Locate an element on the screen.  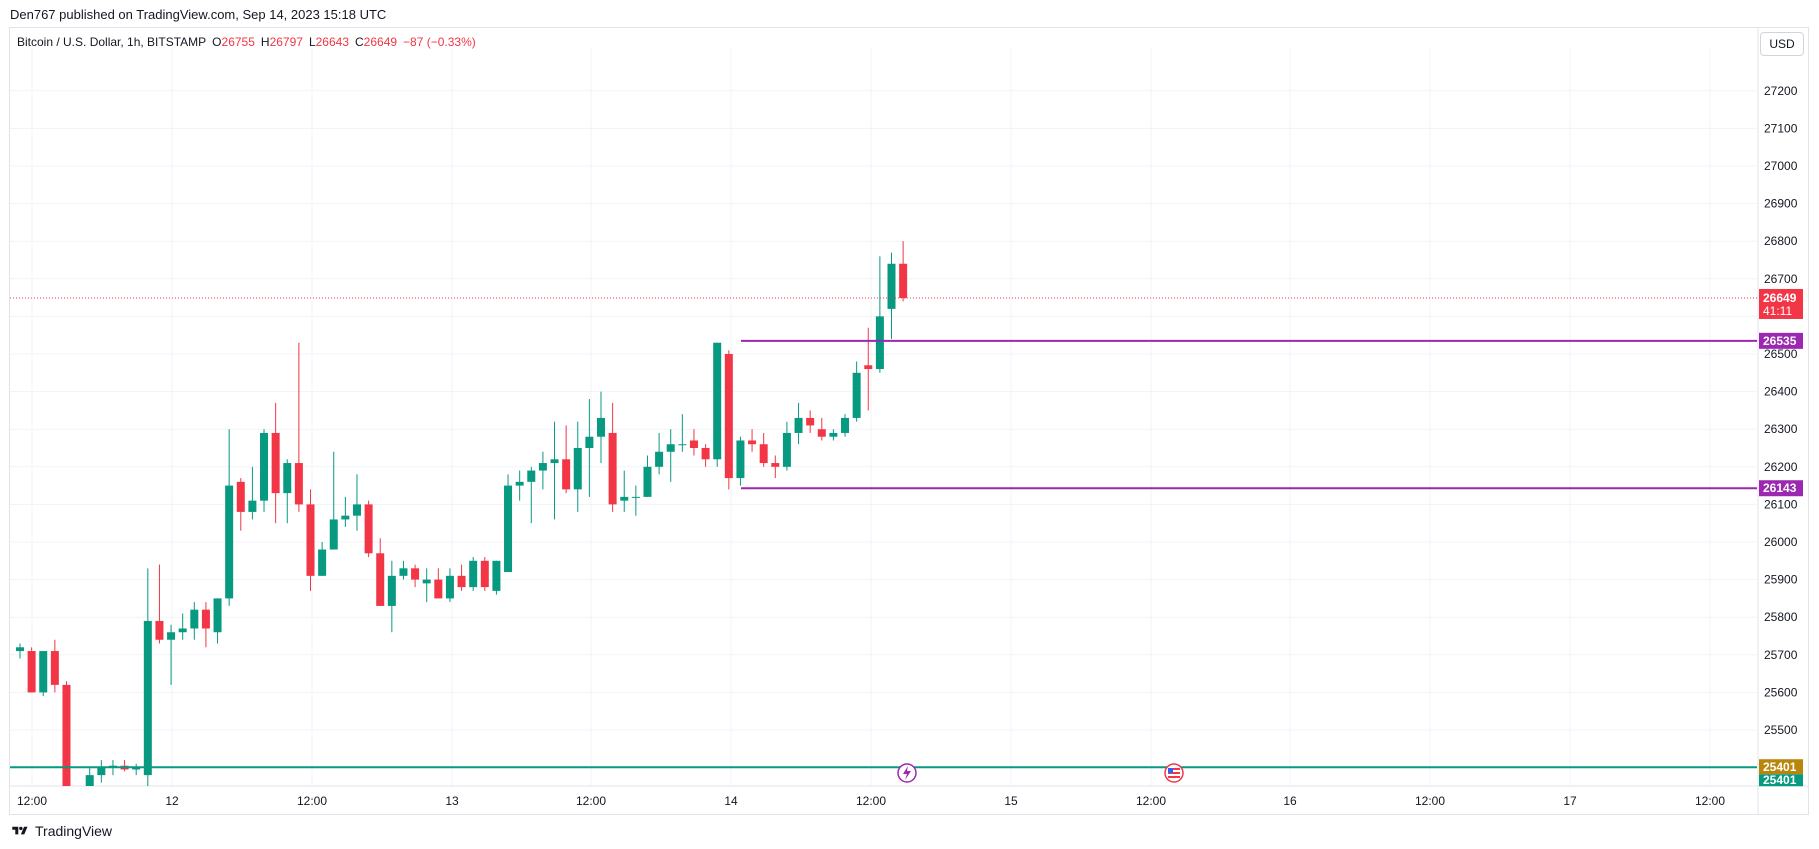
y-tick-label: 26800 is located at coordinates (1781, 241).